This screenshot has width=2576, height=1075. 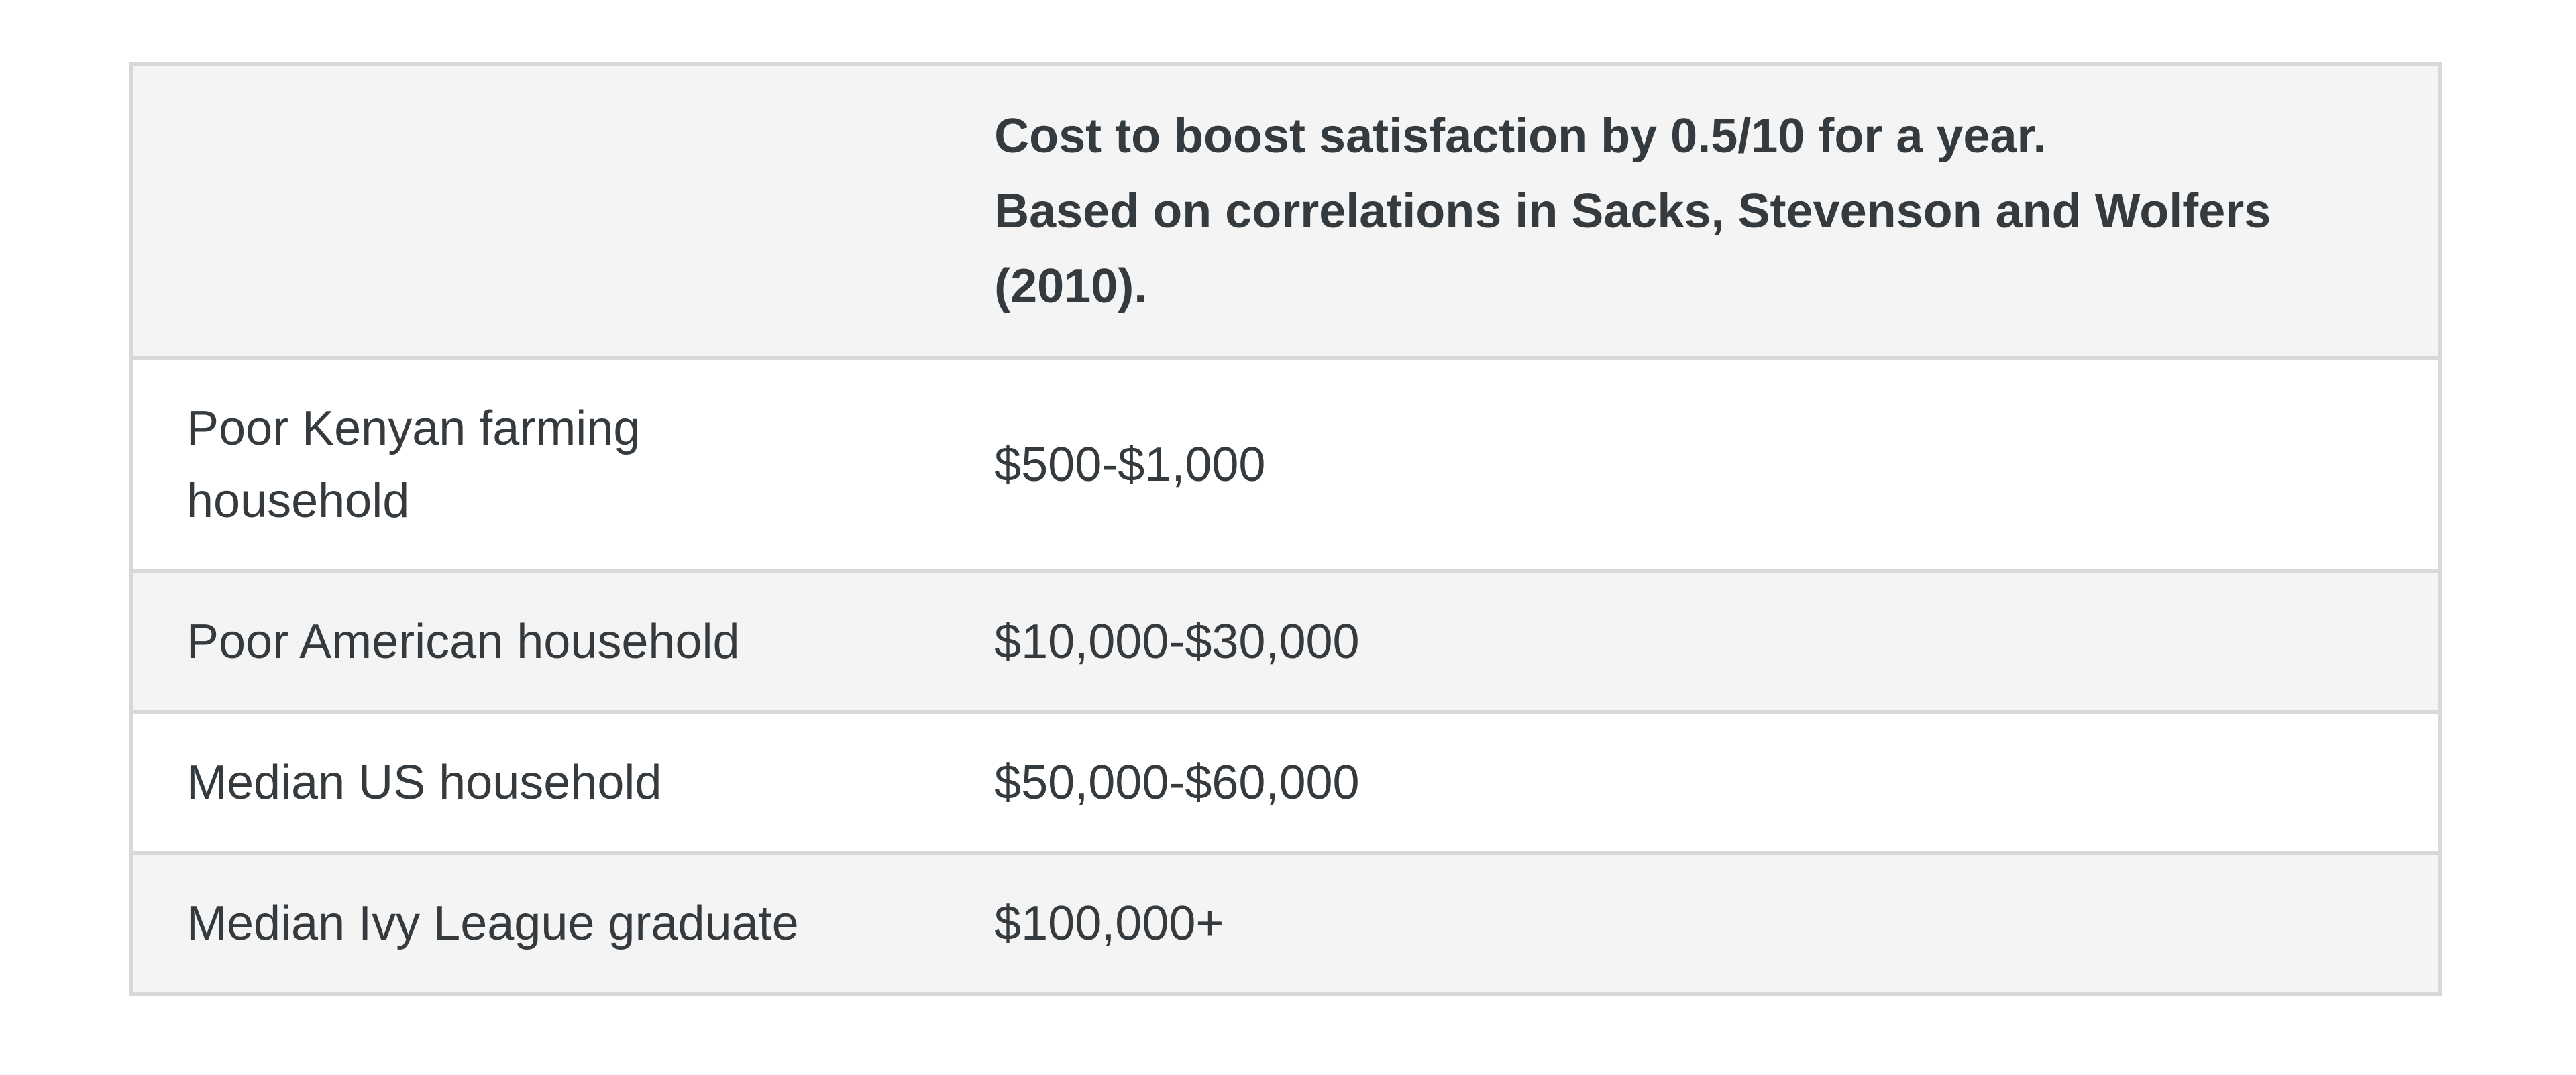 I want to click on header-empty-cell, so click(x=536, y=211).